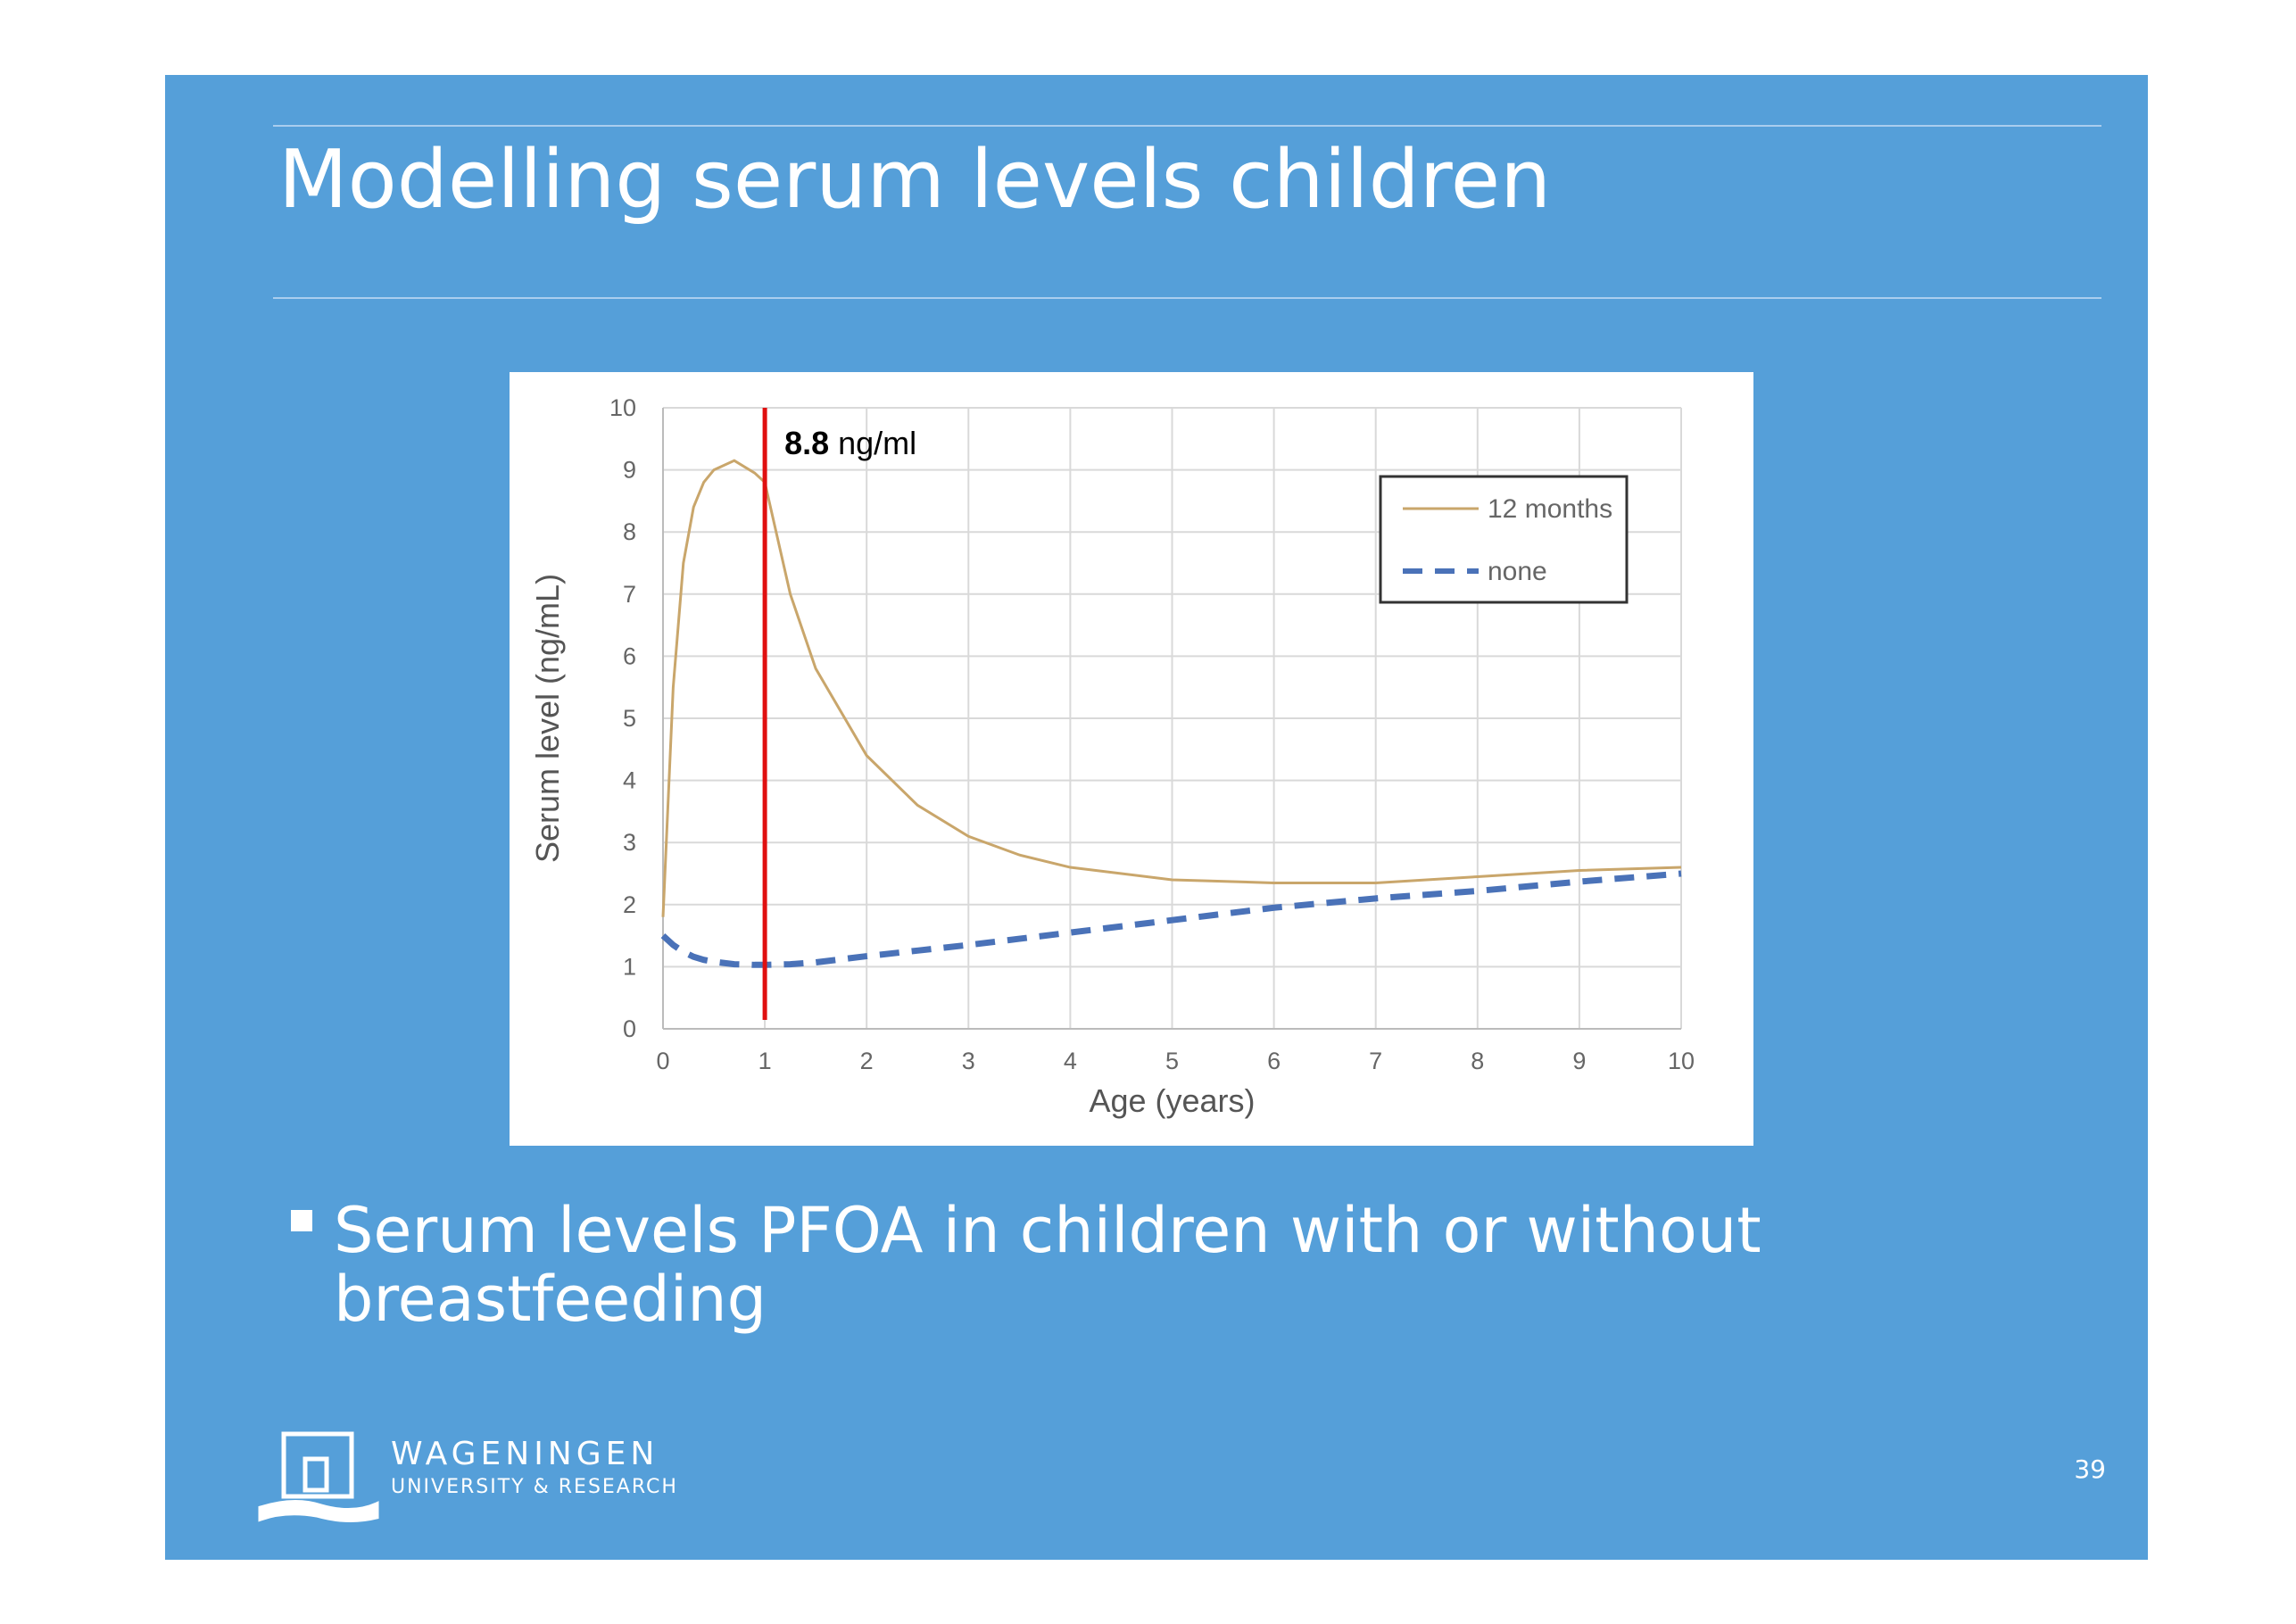 The image size is (2296, 1624). What do you see at coordinates (629, 842) in the screenshot?
I see `y-tick-label: 3` at bounding box center [629, 842].